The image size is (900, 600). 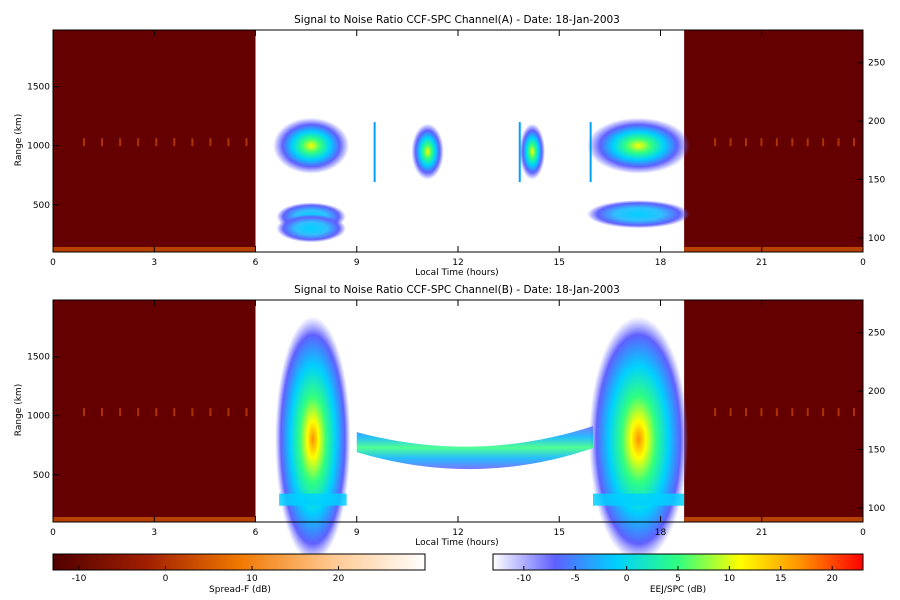 What do you see at coordinates (730, 579) in the screenshot?
I see `colorbar-tick-label: 10` at bounding box center [730, 579].